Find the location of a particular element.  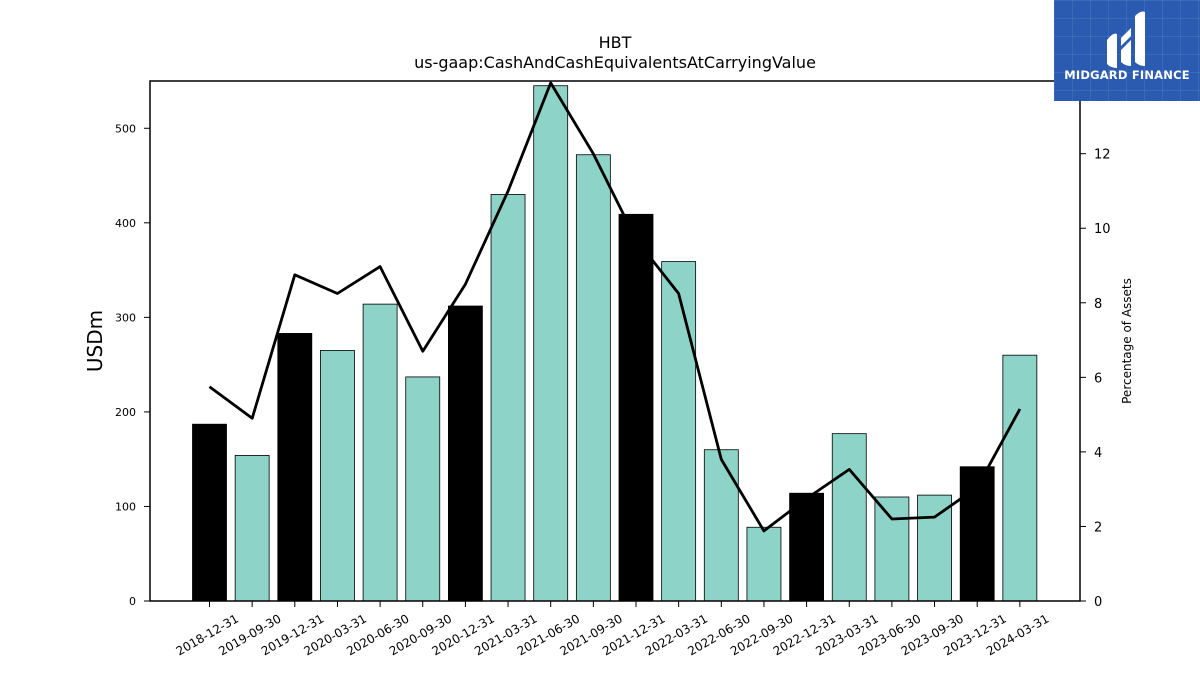

y-tick-label-right: 12 is located at coordinates (1102, 155).